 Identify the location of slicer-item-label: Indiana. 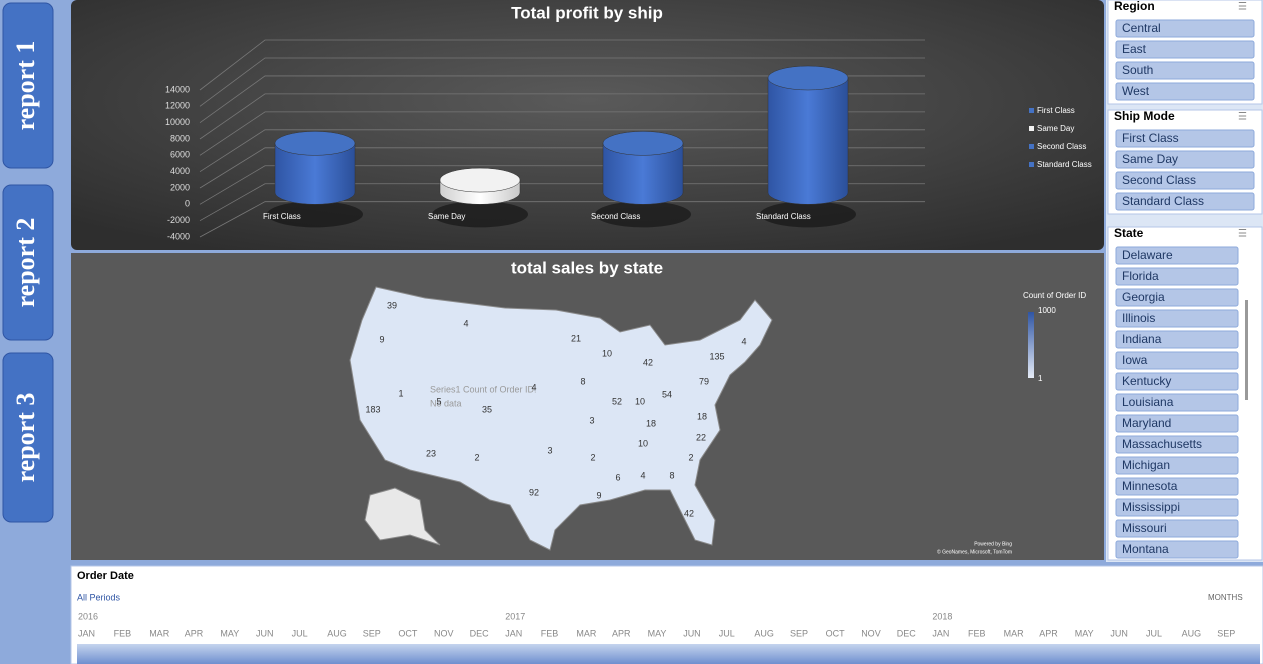
(1142, 339).